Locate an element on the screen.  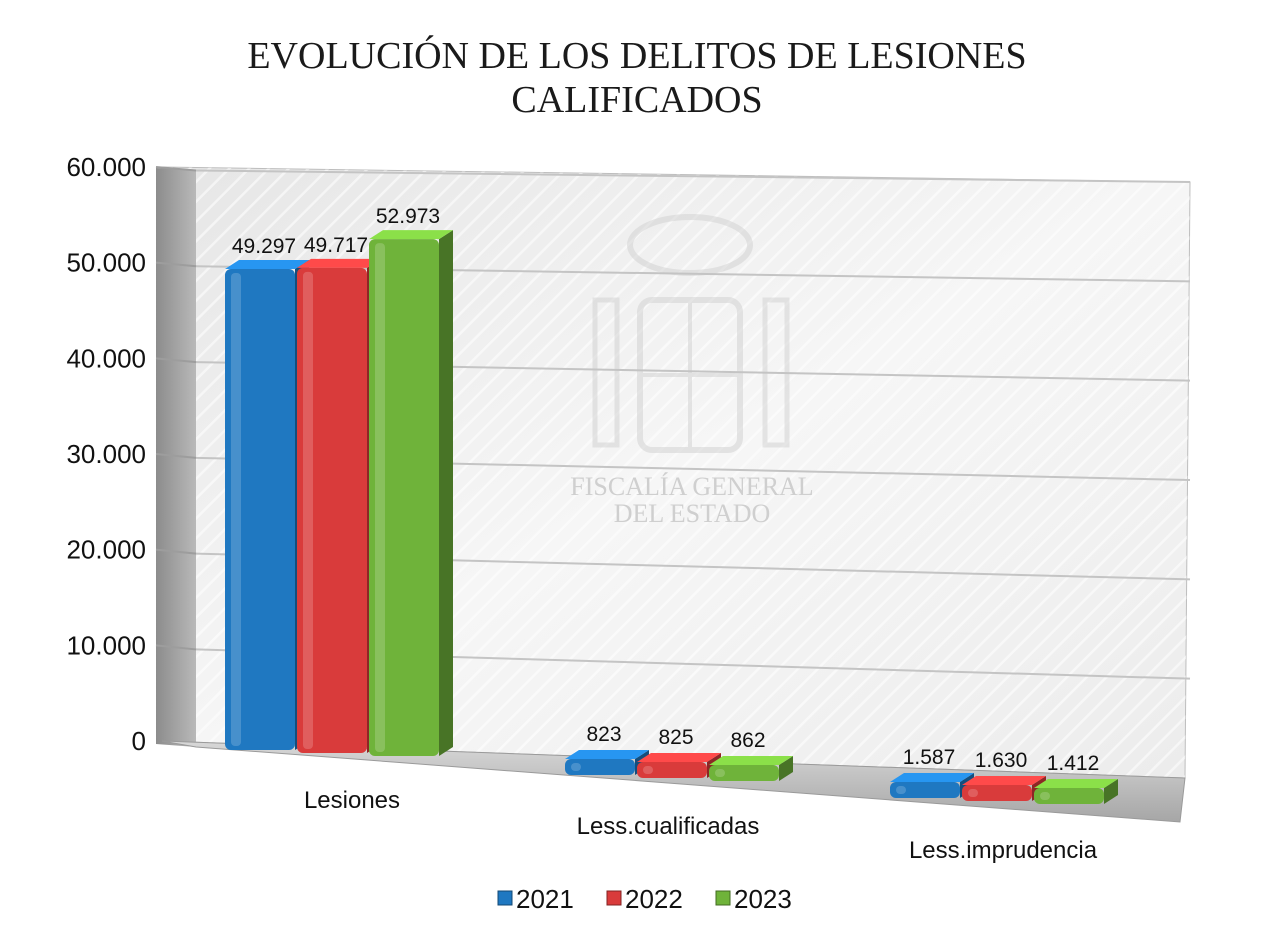
watermark-line-2: DEL ESTADO is located at coordinates (692, 513).